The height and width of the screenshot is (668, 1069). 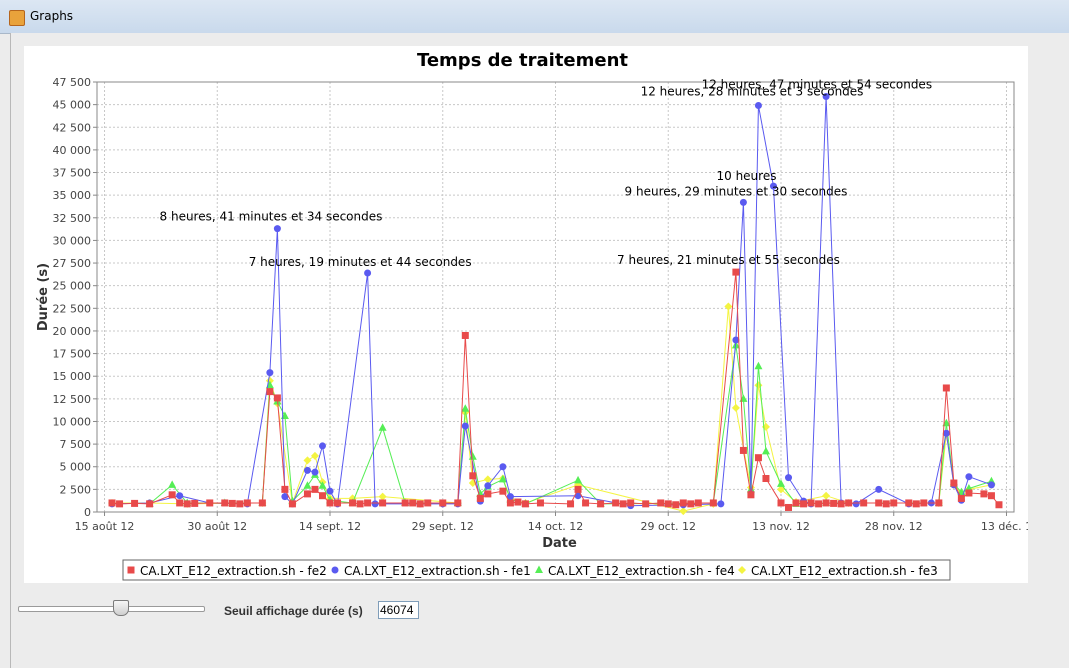 I want to click on y-tick-label: 32 500, so click(x=72, y=218).